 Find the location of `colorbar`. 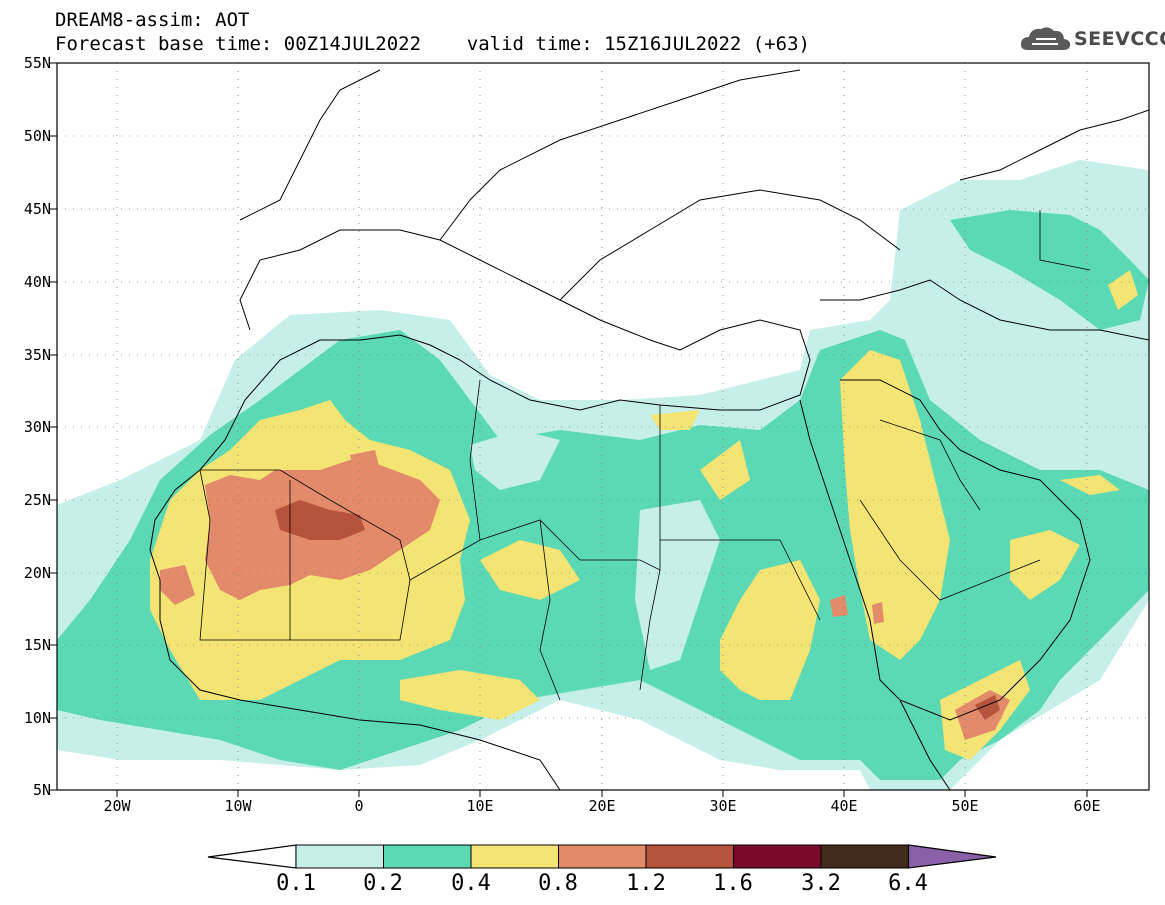

colorbar is located at coordinates (602, 856).